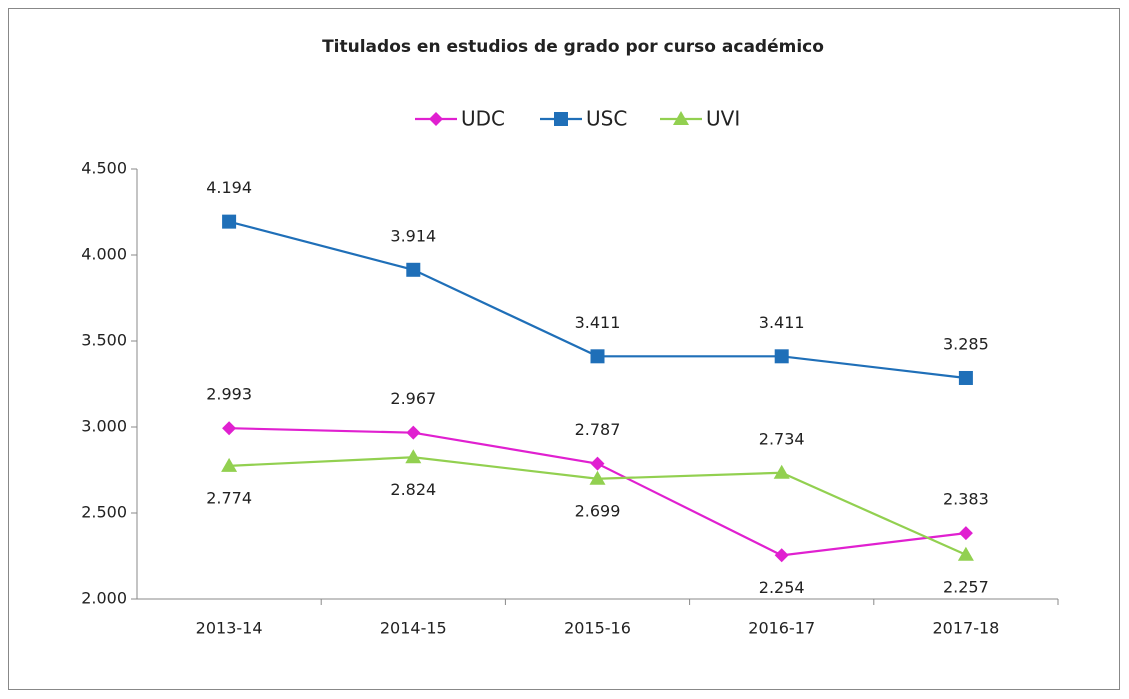  Describe the element at coordinates (413, 489) in the screenshot. I see `data-label: 2.824` at that location.